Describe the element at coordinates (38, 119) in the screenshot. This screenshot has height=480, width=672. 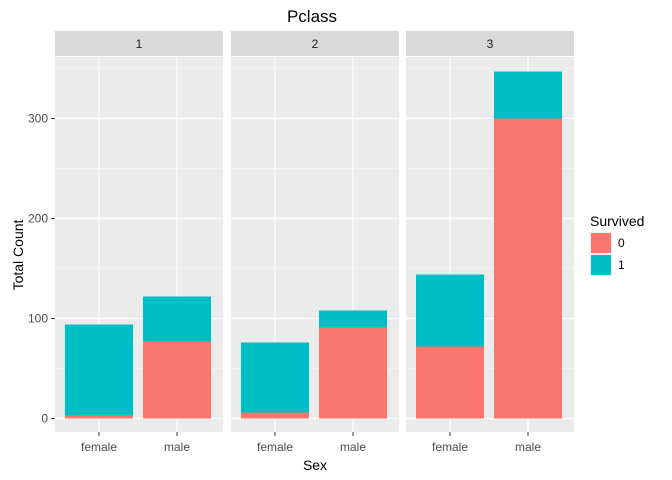
I see `y-tick-label: 300` at that location.